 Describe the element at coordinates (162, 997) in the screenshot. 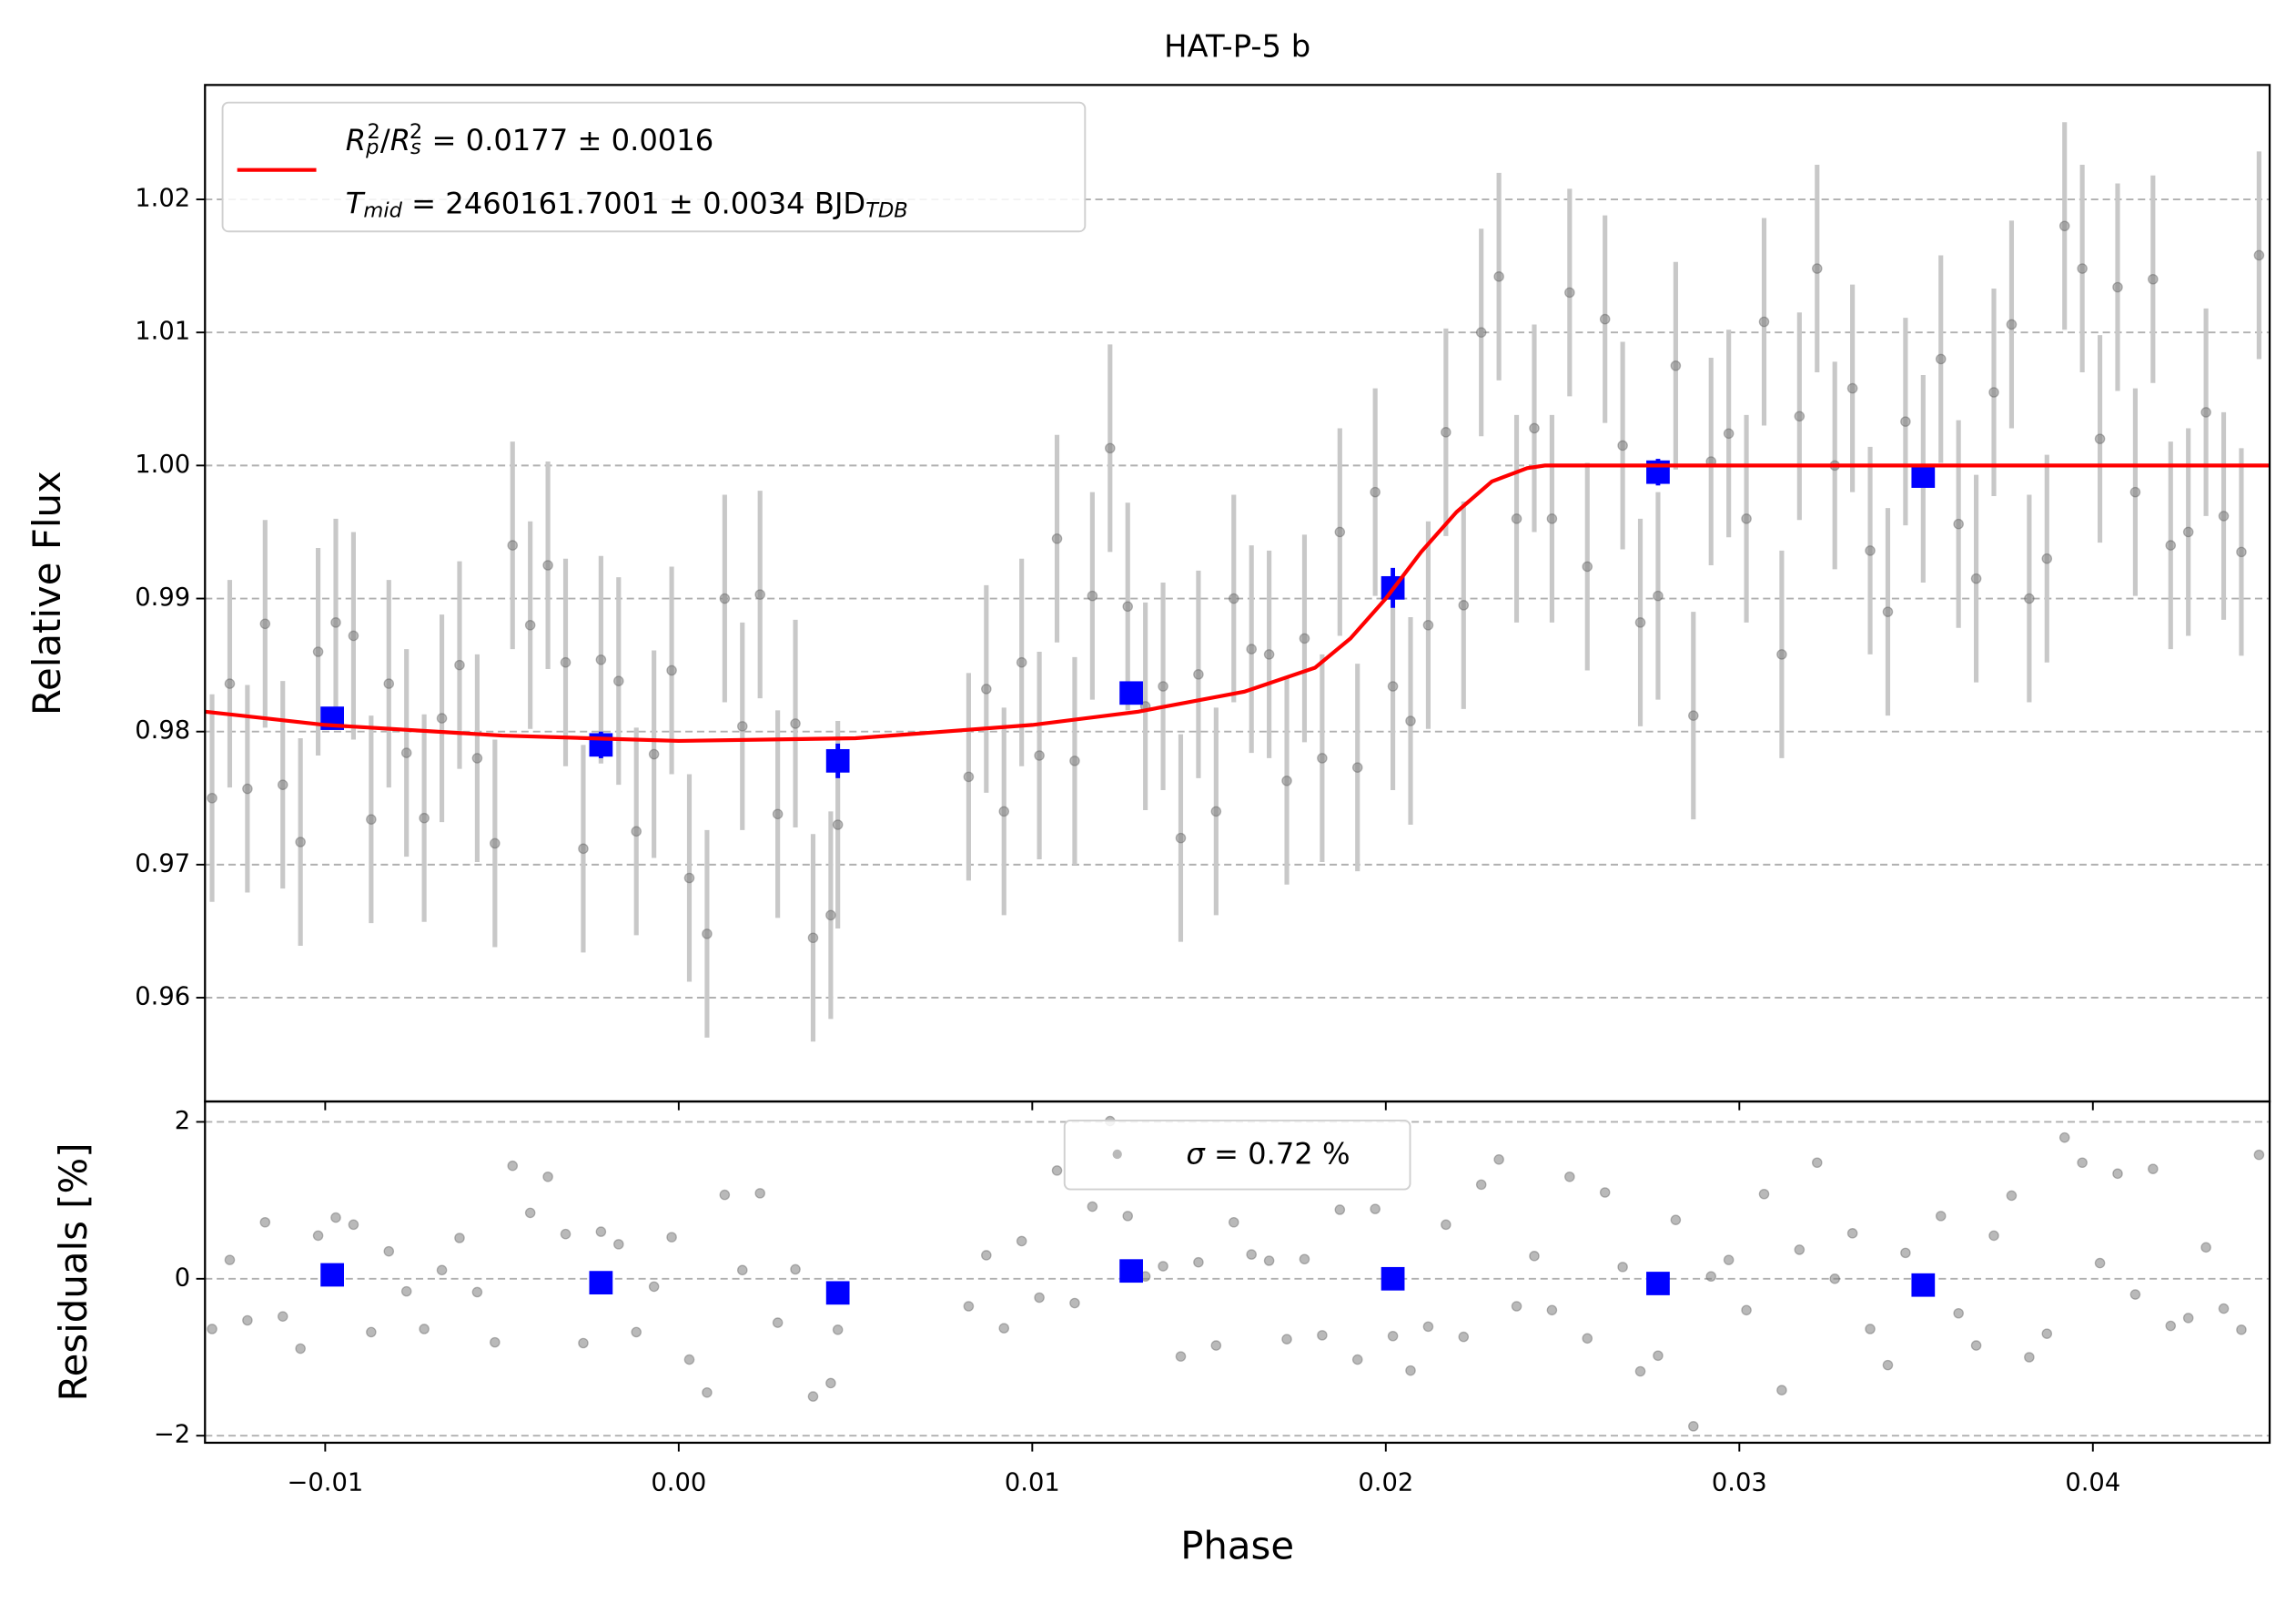

I see `y-tick-label: 0.96` at that location.